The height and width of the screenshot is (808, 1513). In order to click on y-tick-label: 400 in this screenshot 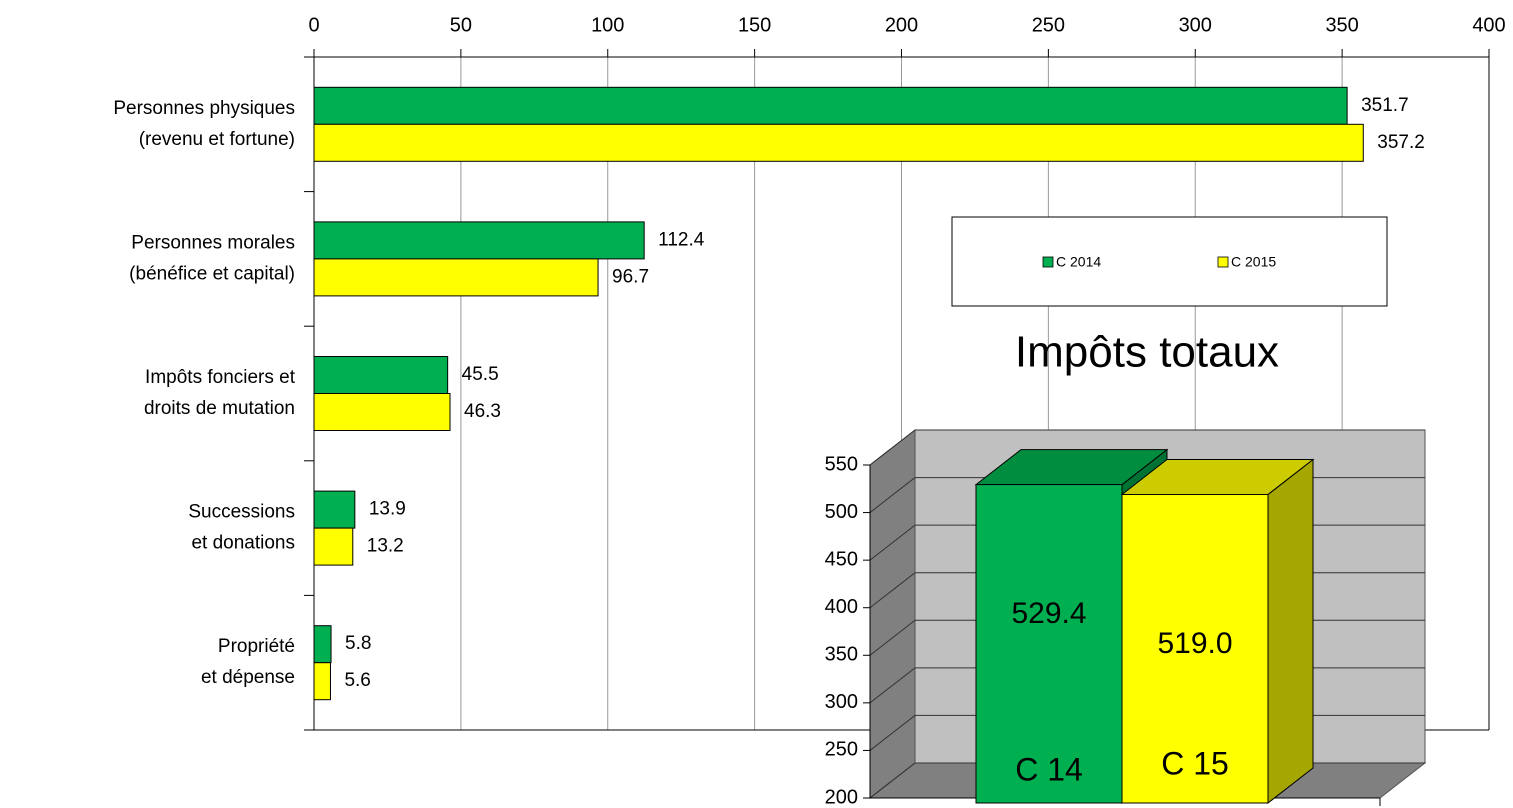, I will do `click(841, 607)`.